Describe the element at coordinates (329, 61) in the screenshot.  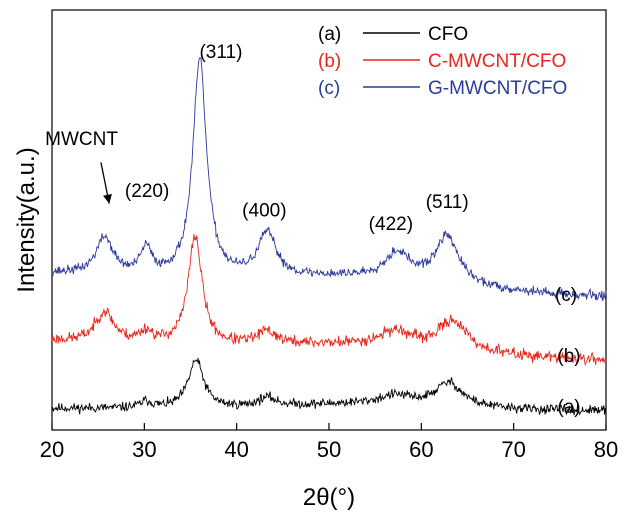
I see `legend-letter-b: (b)` at that location.